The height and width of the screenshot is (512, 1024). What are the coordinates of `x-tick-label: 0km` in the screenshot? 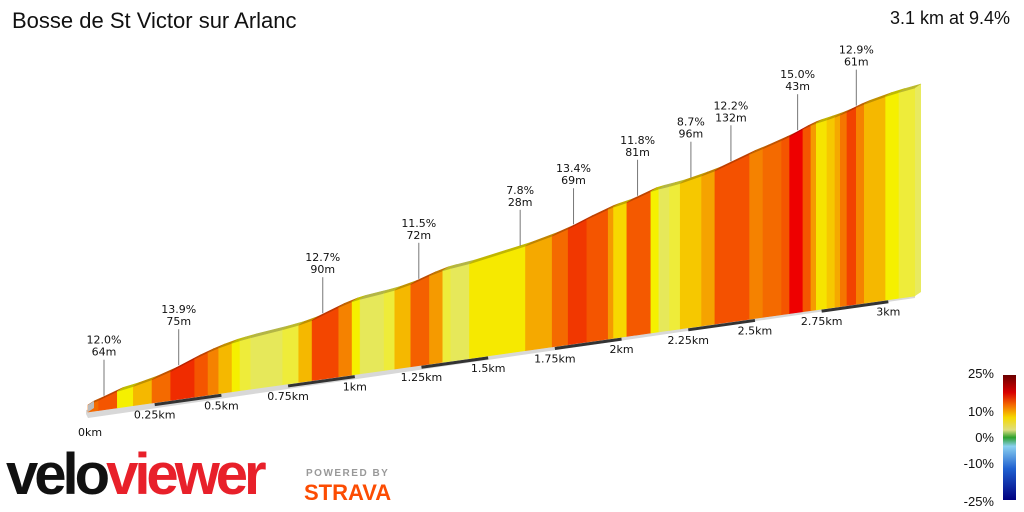 It's located at (90, 432).